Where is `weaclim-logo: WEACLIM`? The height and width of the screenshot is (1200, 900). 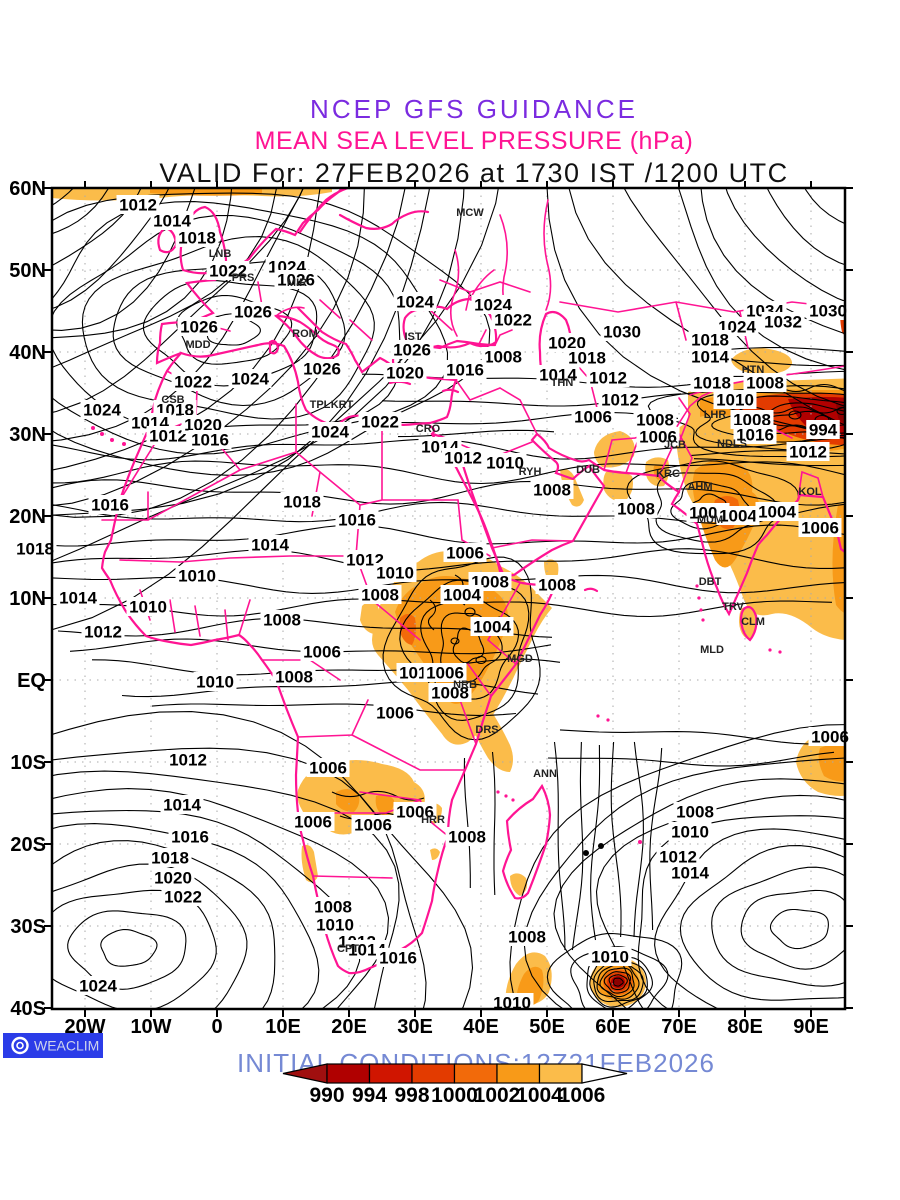 weaclim-logo: WEACLIM is located at coordinates (53, 1045).